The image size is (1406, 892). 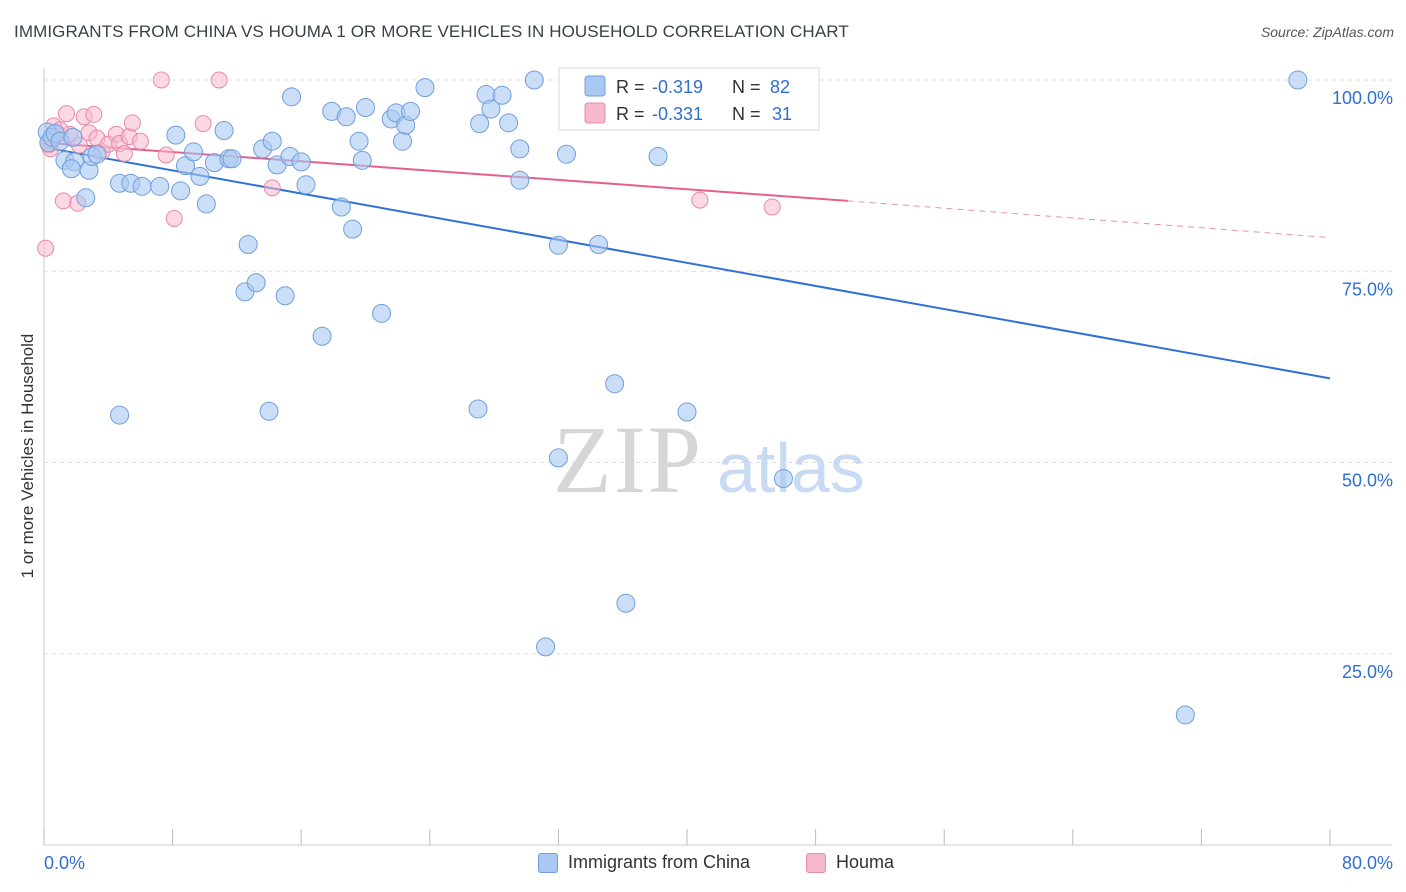 What do you see at coordinates (595, 113) in the screenshot?
I see `stats-swatch-houma` at bounding box center [595, 113].